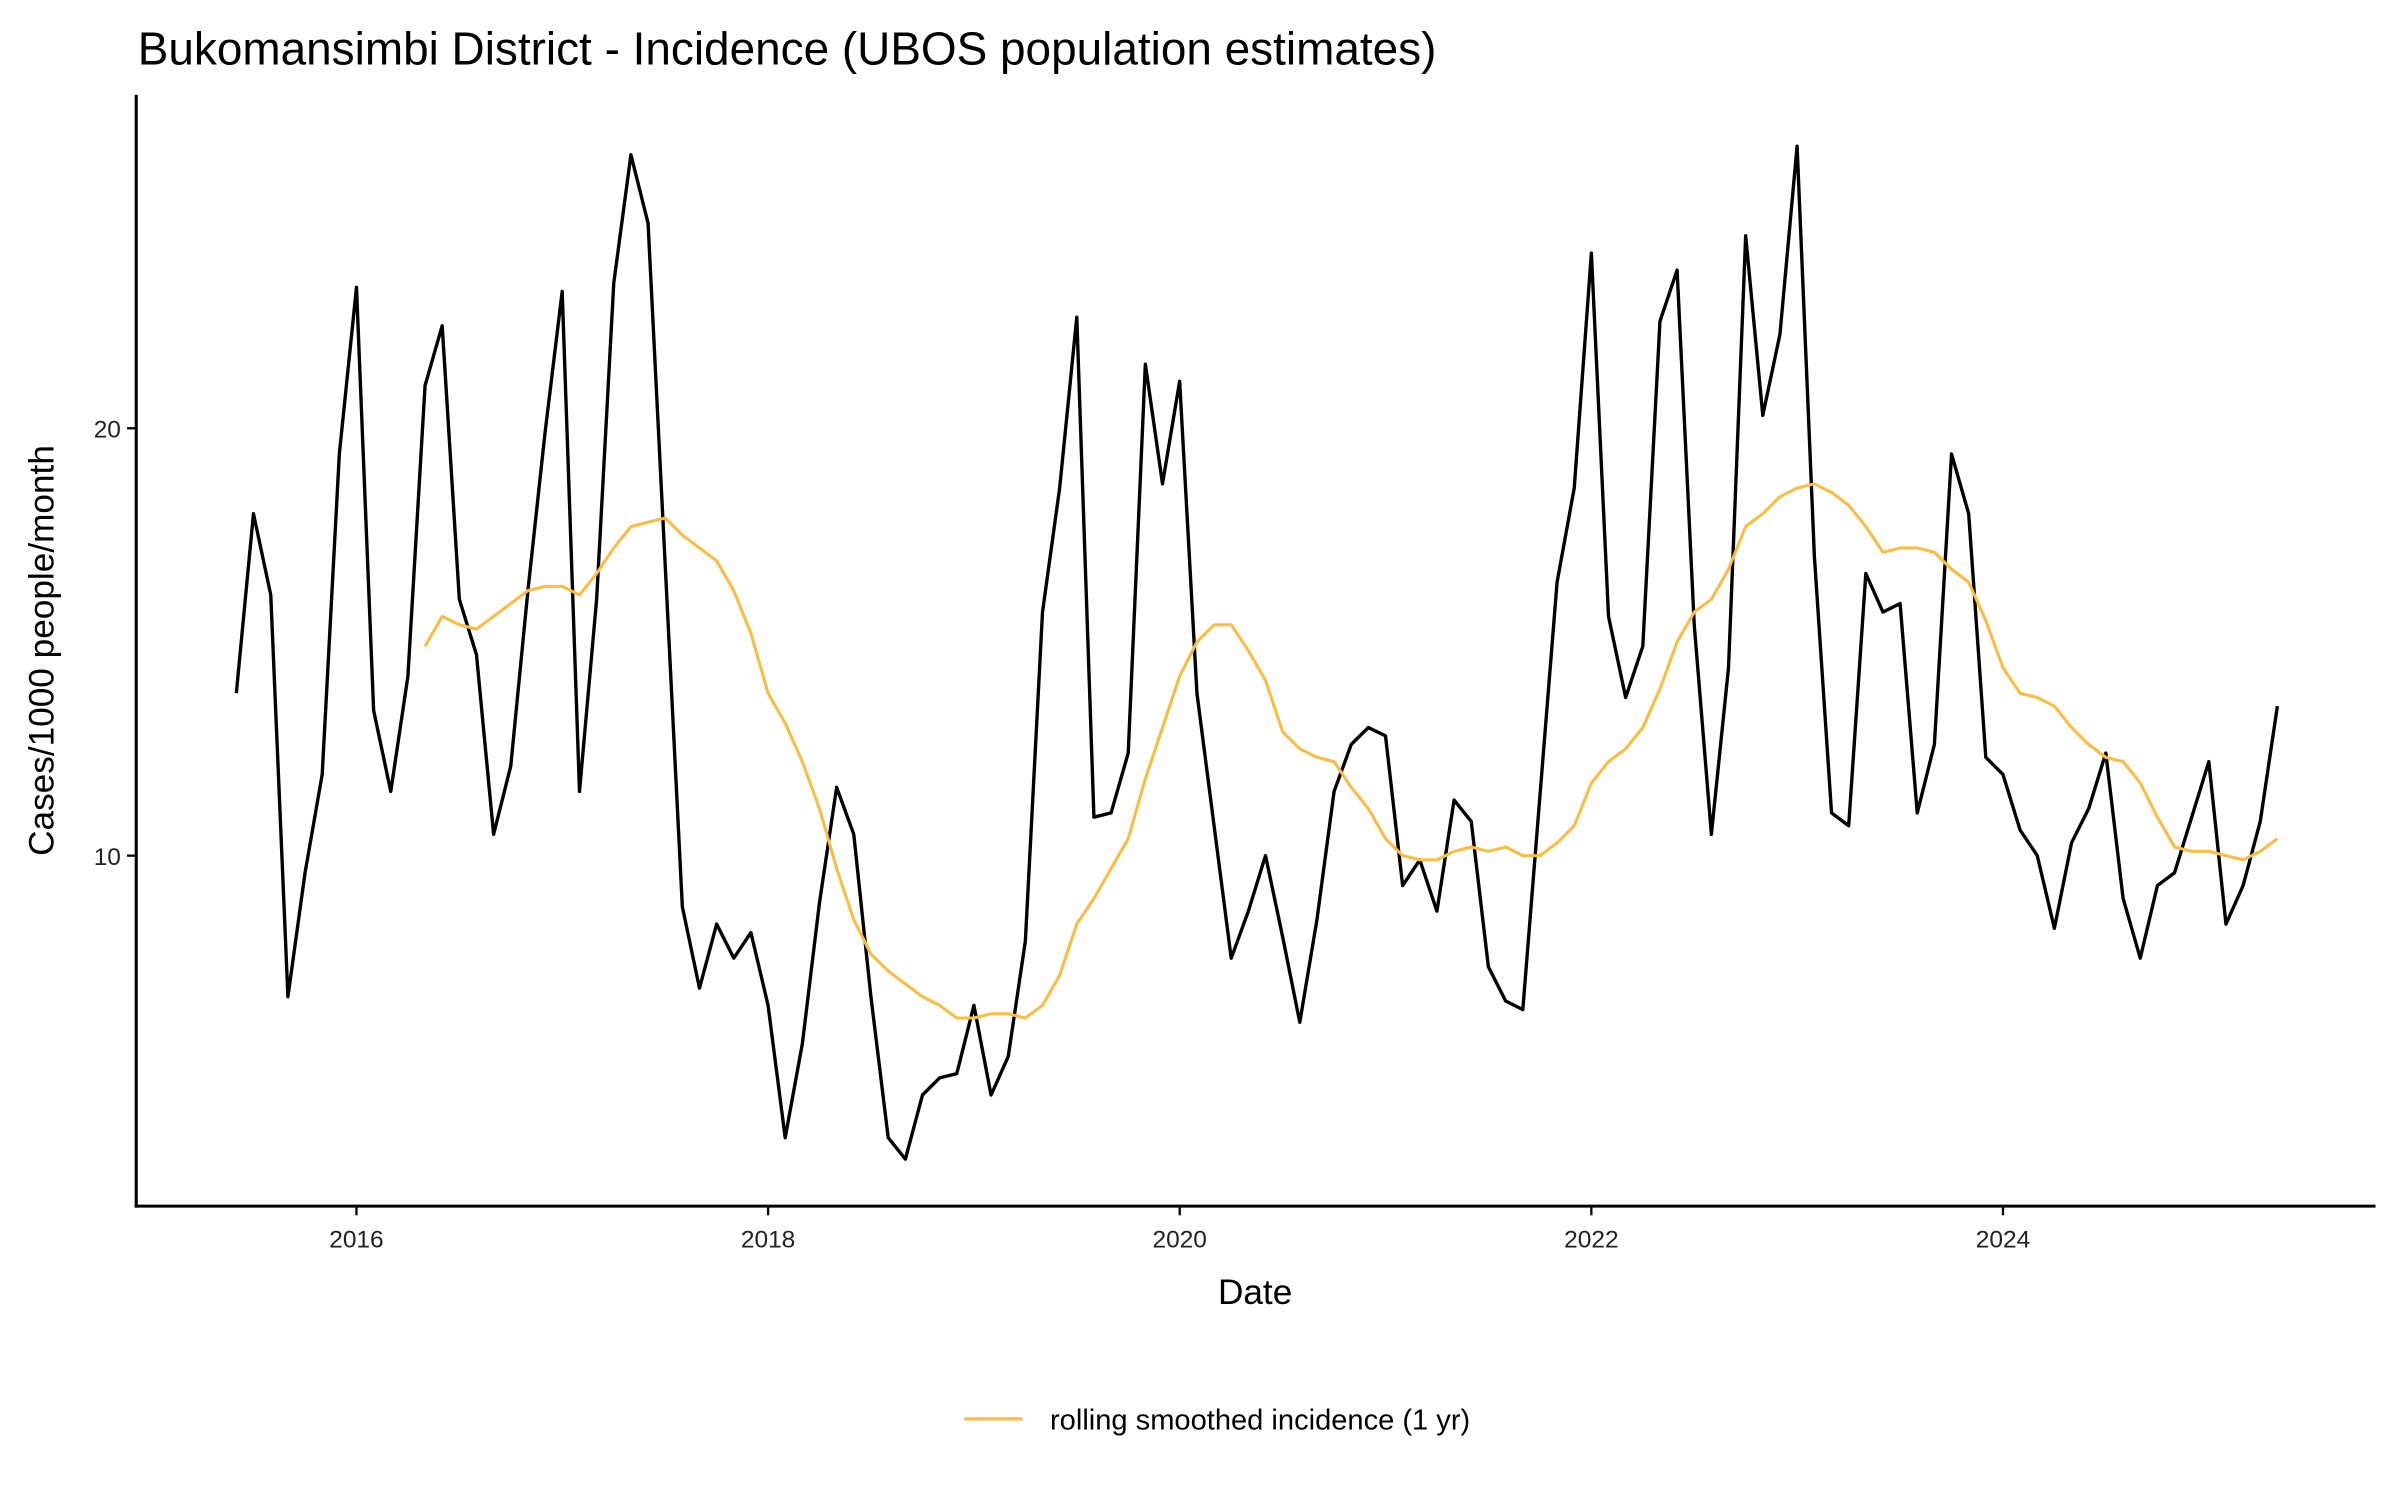 The height and width of the screenshot is (1500, 2400). Describe the element at coordinates (1255, 1292) in the screenshot. I see `x-axis-label: Date` at that location.